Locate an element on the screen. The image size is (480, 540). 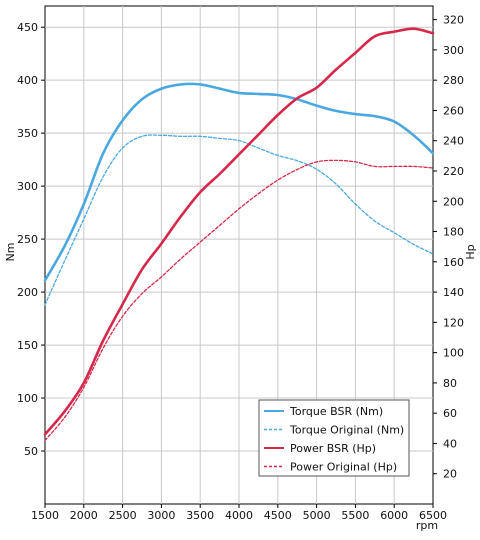
y-right-tick-label: 20 is located at coordinates (450, 474).